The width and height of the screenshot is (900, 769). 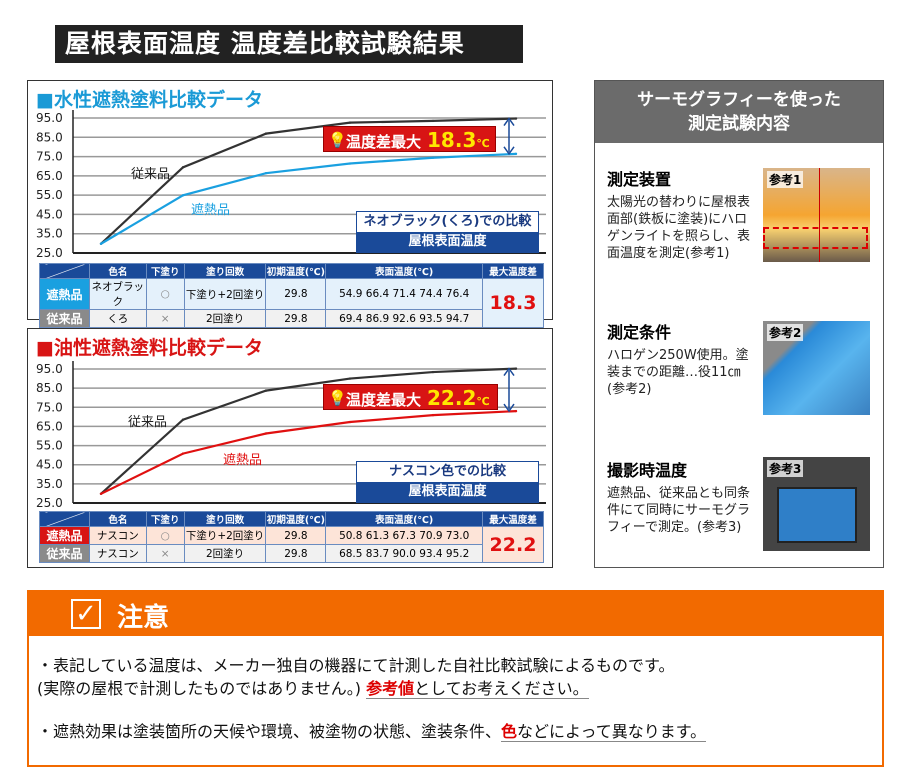 I want to click on notice-title: 注意, so click(x=143, y=618).